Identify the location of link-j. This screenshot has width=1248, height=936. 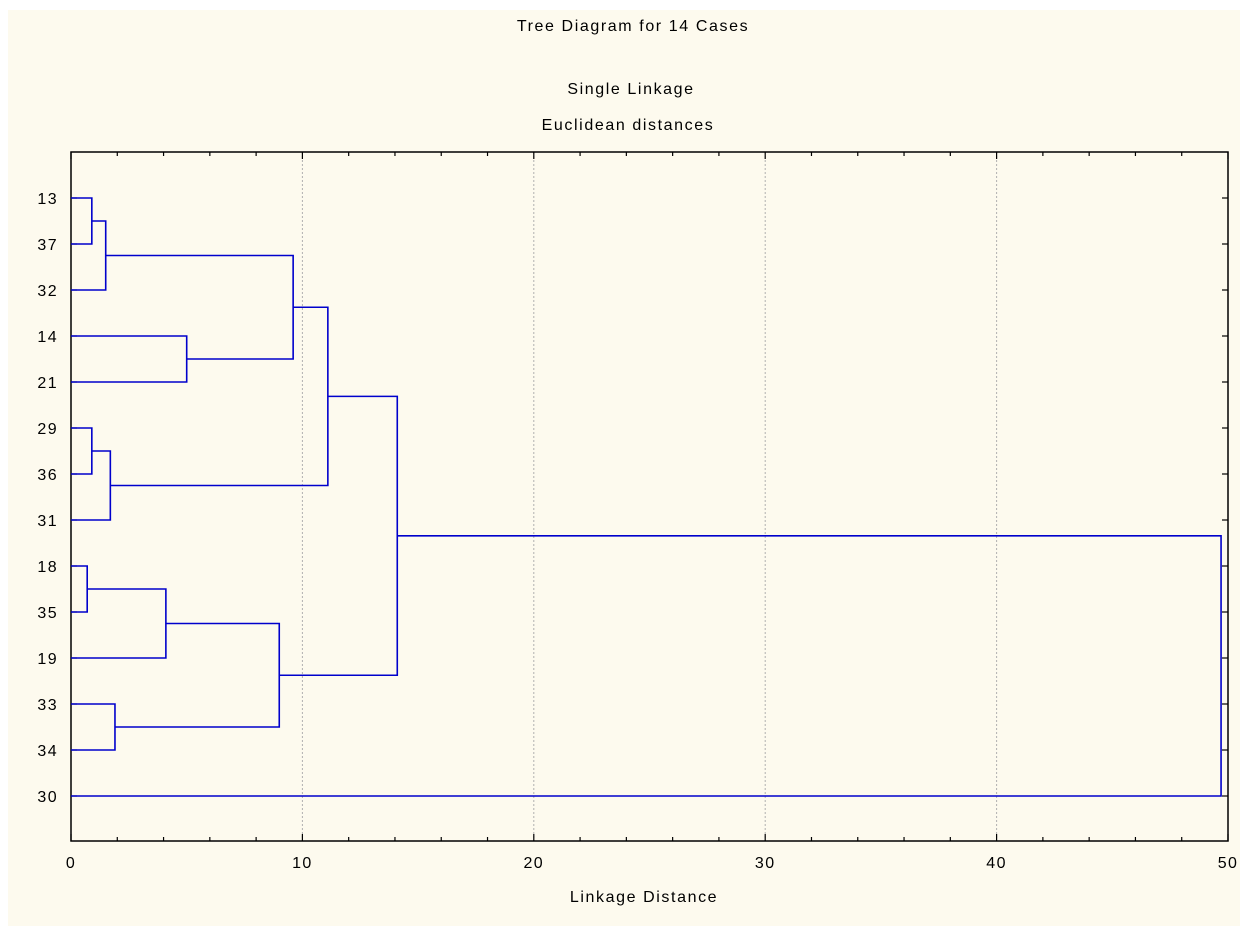
(93, 727).